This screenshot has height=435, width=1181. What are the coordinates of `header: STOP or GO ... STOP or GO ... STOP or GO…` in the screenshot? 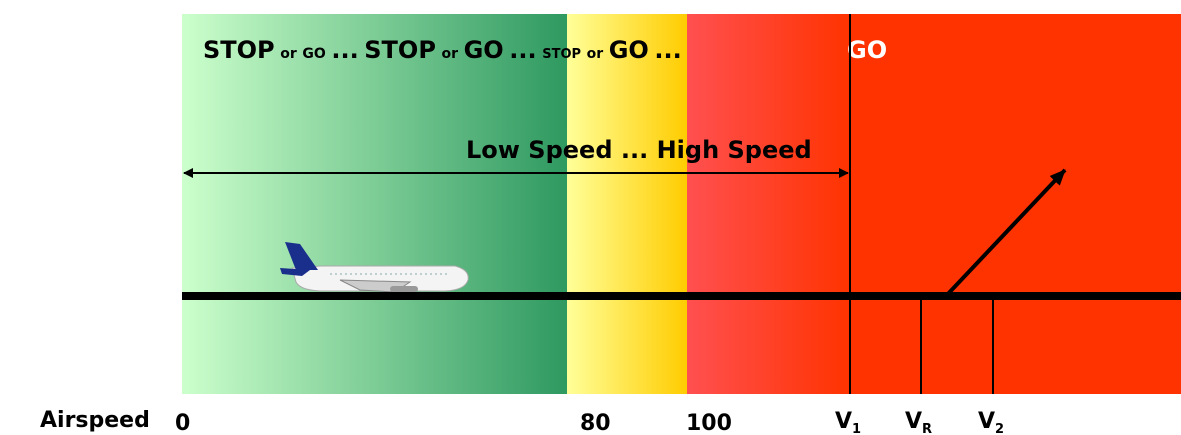 It's located at (442, 50).